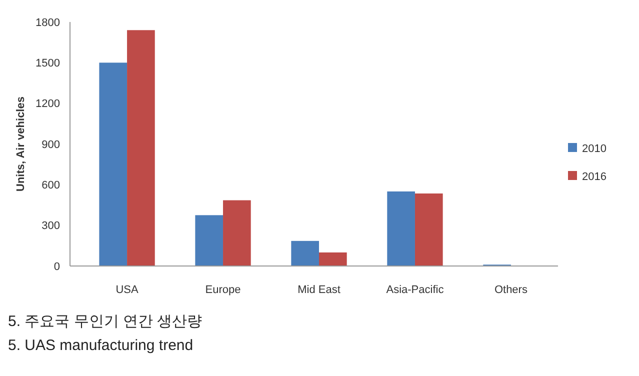 This screenshot has height=376, width=639. Describe the element at coordinates (48, 22) in the screenshot. I see `y-tick-label: 1800` at that location.